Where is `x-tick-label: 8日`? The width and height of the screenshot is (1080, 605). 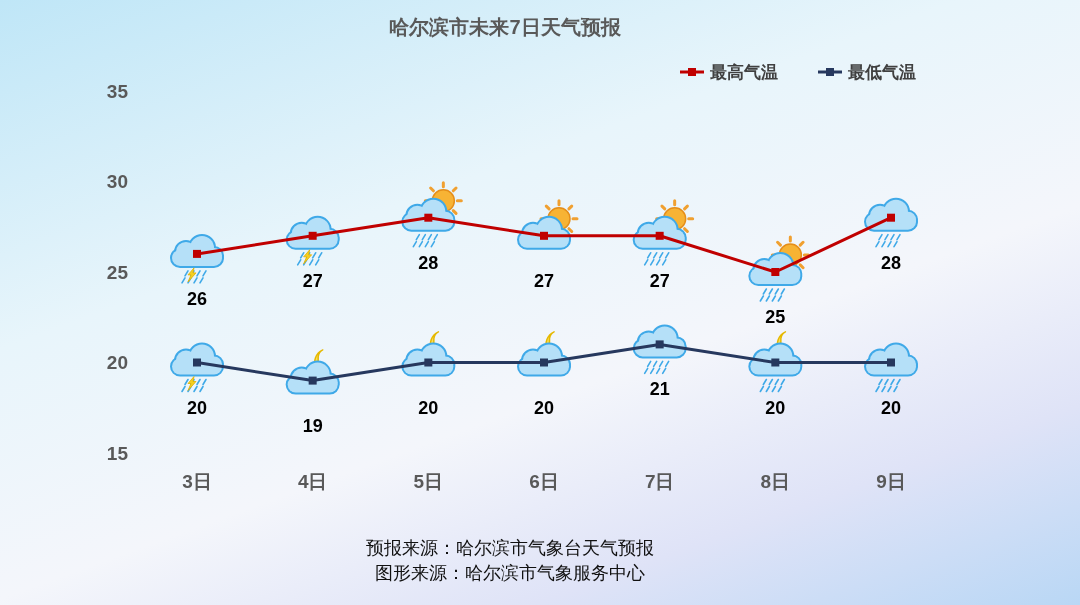 x-tick-label: 8日 is located at coordinates (775, 481).